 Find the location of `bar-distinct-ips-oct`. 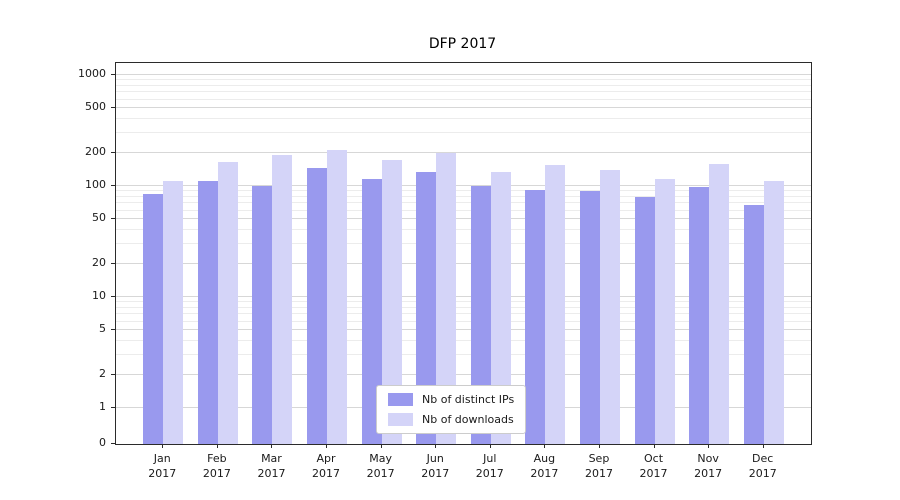

bar-distinct-ips-oct is located at coordinates (644, 320).